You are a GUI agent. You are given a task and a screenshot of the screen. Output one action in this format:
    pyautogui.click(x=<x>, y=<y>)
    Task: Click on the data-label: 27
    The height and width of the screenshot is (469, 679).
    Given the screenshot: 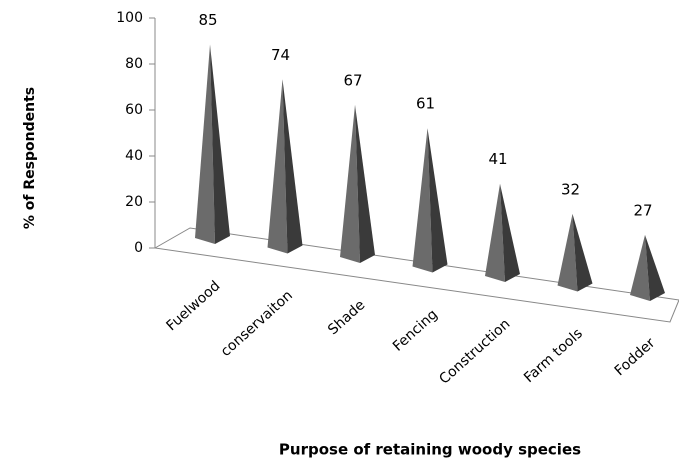 What is the action you would take?
    pyautogui.click(x=642, y=210)
    